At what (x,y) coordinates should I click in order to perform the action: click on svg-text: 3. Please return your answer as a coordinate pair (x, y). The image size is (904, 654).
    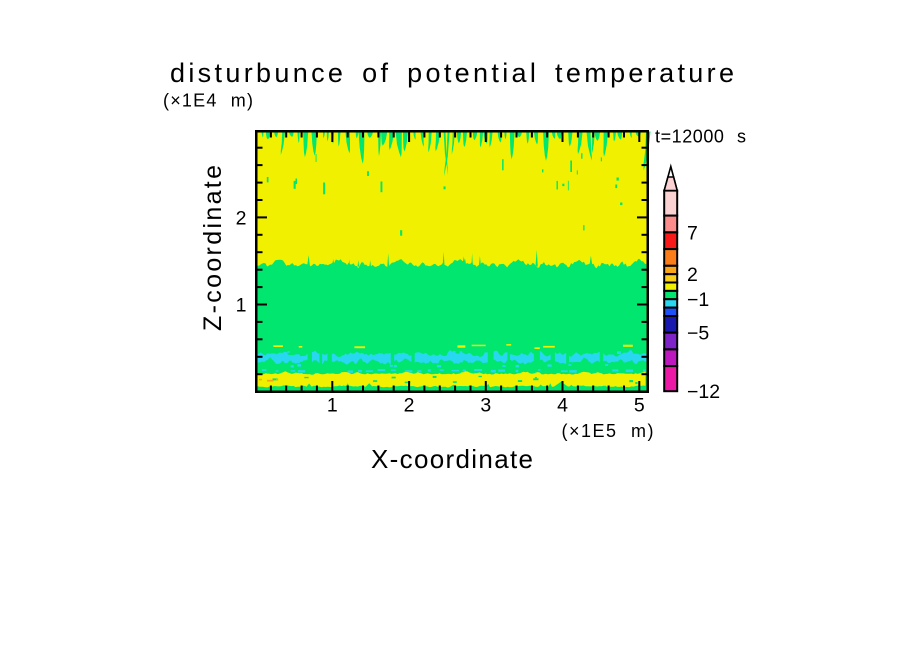
    Looking at the image, I should click on (485, 406).